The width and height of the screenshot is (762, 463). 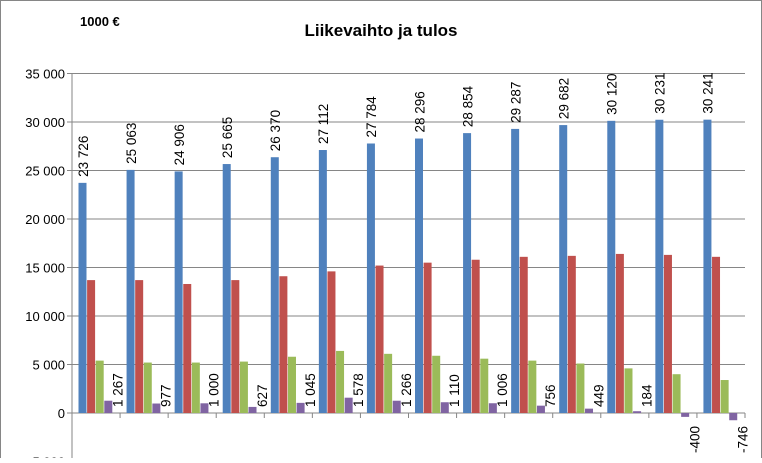 What do you see at coordinates (419, 111) in the screenshot?
I see `revenue-data-label: 28 296` at bounding box center [419, 111].